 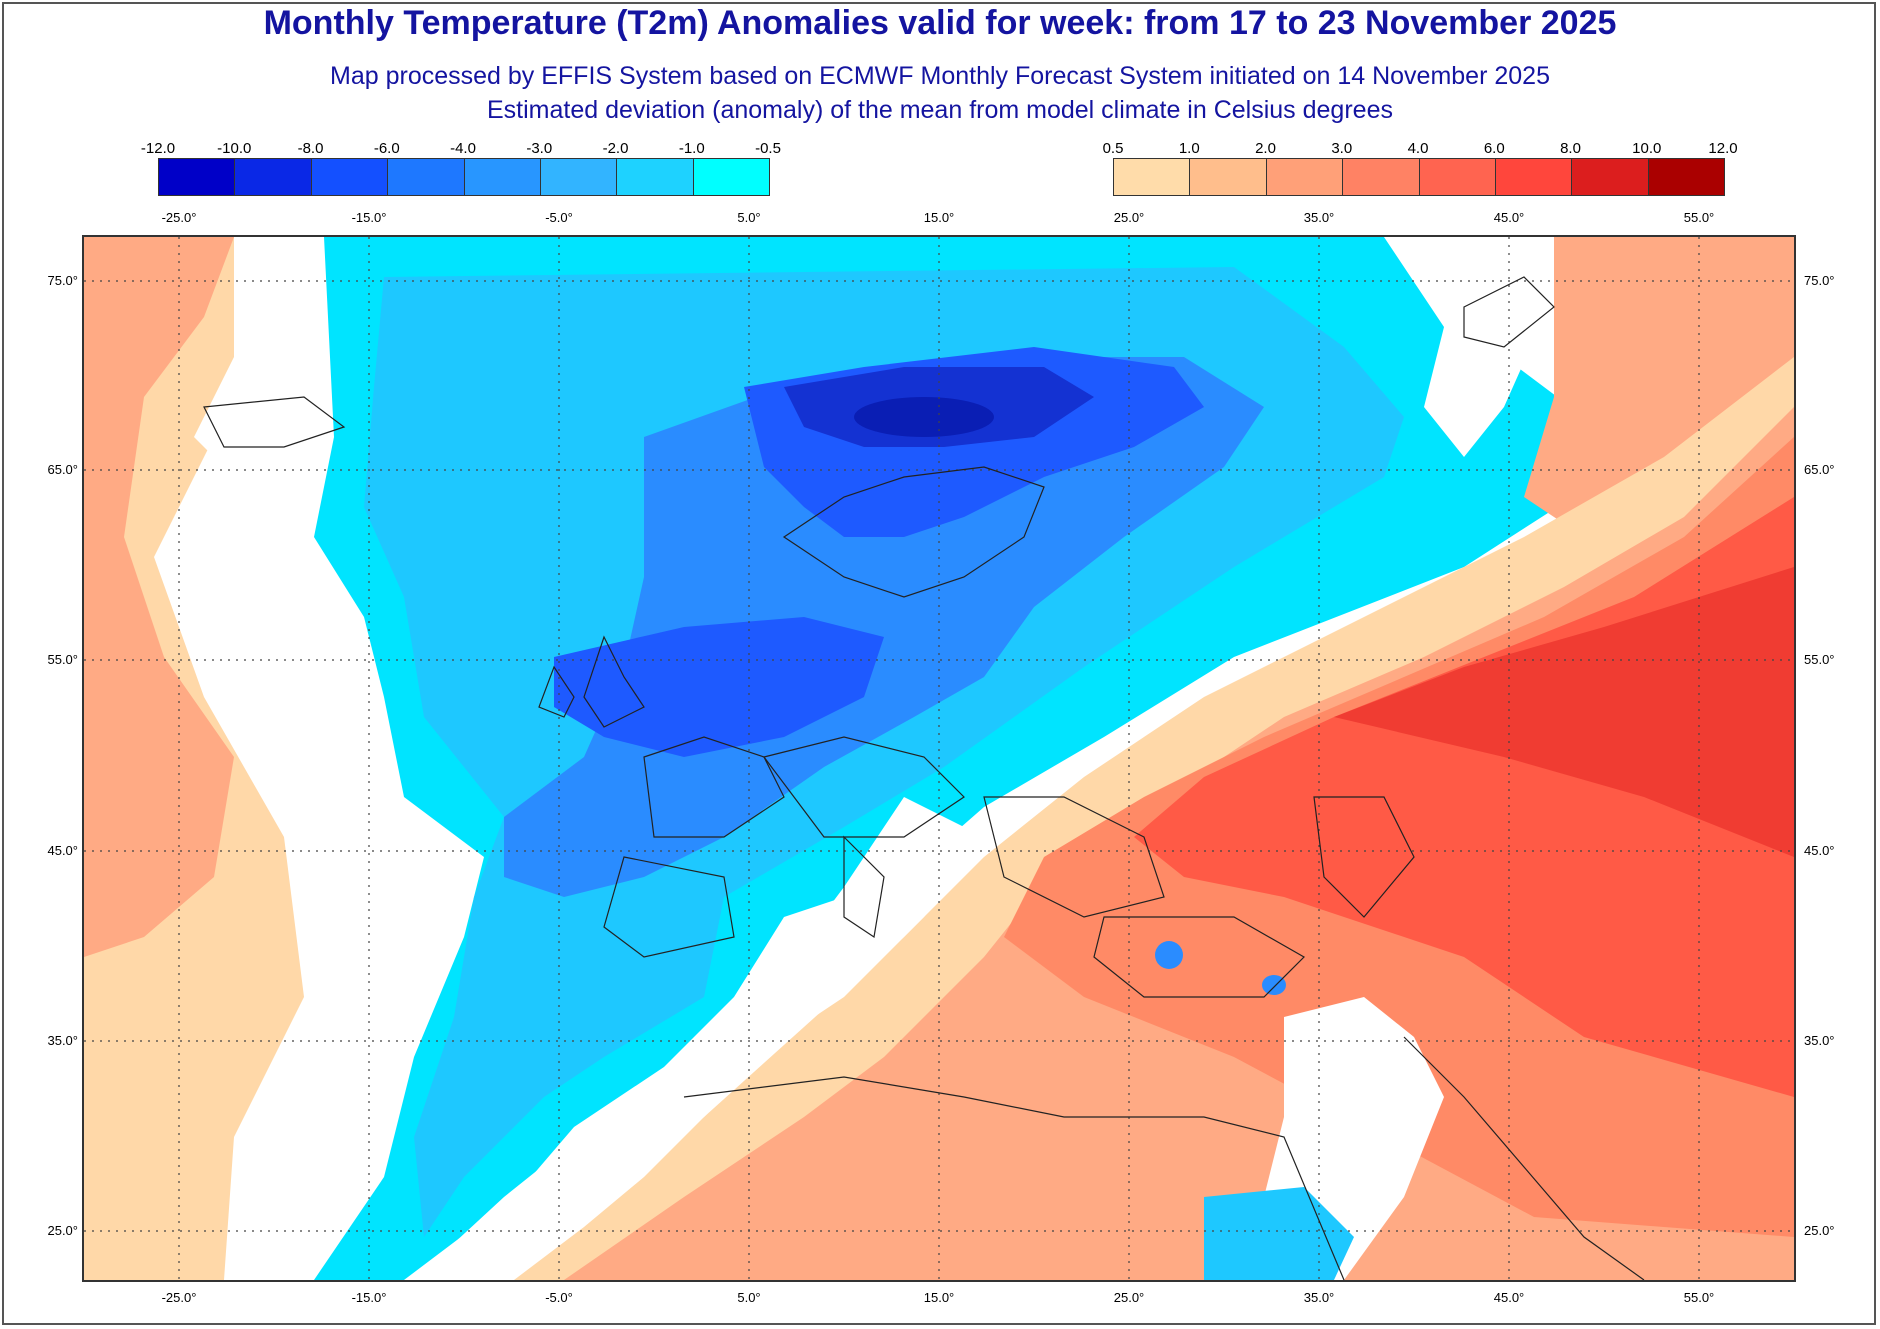 I want to click on turkey-cold-spot, so click(x=1169, y=955).